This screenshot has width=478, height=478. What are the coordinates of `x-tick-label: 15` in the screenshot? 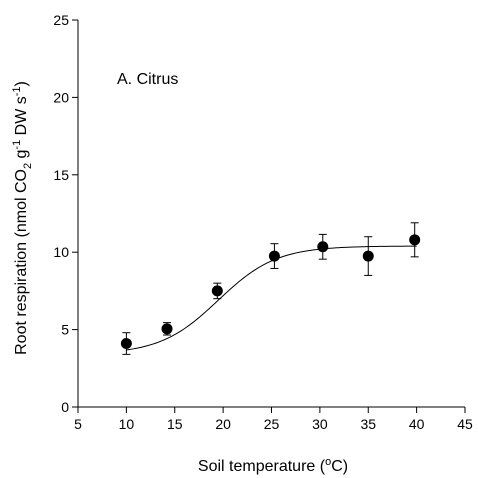 It's located at (175, 424).